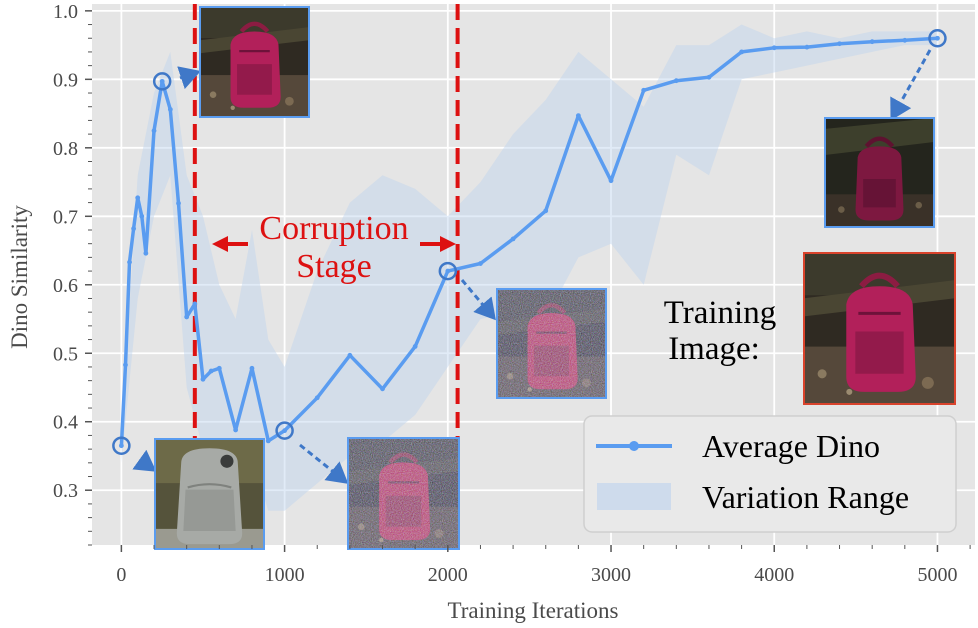 The image size is (978, 628). What do you see at coordinates (714, 349) in the screenshot?
I see `training-label-line2: Image:` at bounding box center [714, 349].